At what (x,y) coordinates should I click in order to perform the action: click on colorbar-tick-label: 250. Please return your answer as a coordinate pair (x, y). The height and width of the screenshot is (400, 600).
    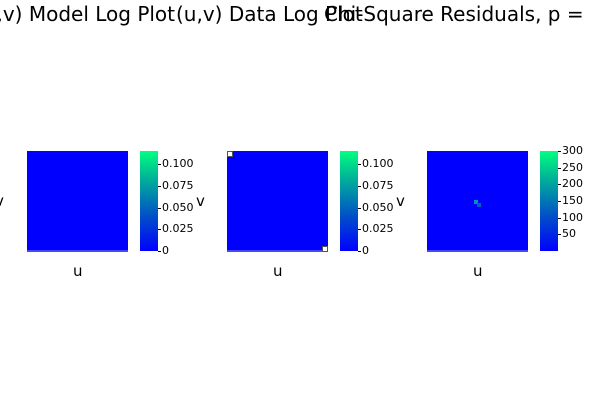
    Looking at the image, I should click on (572, 167).